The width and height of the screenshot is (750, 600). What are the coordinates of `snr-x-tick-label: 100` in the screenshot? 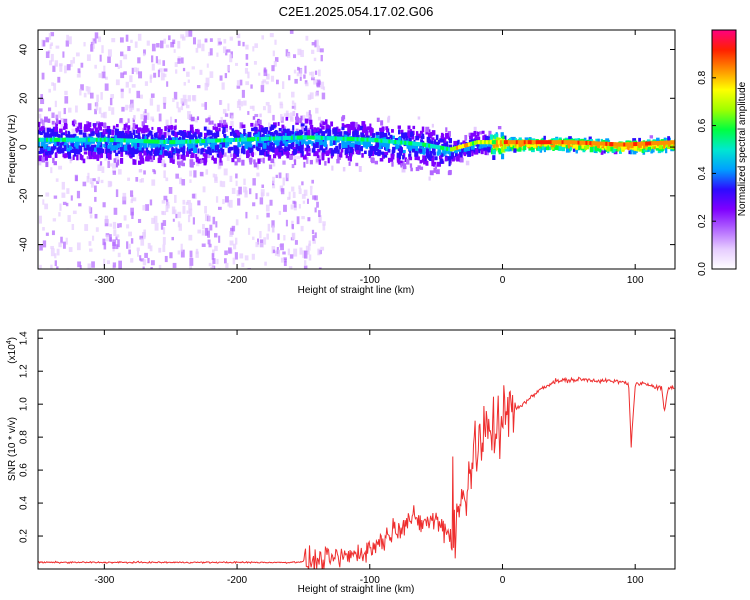 It's located at (635, 580).